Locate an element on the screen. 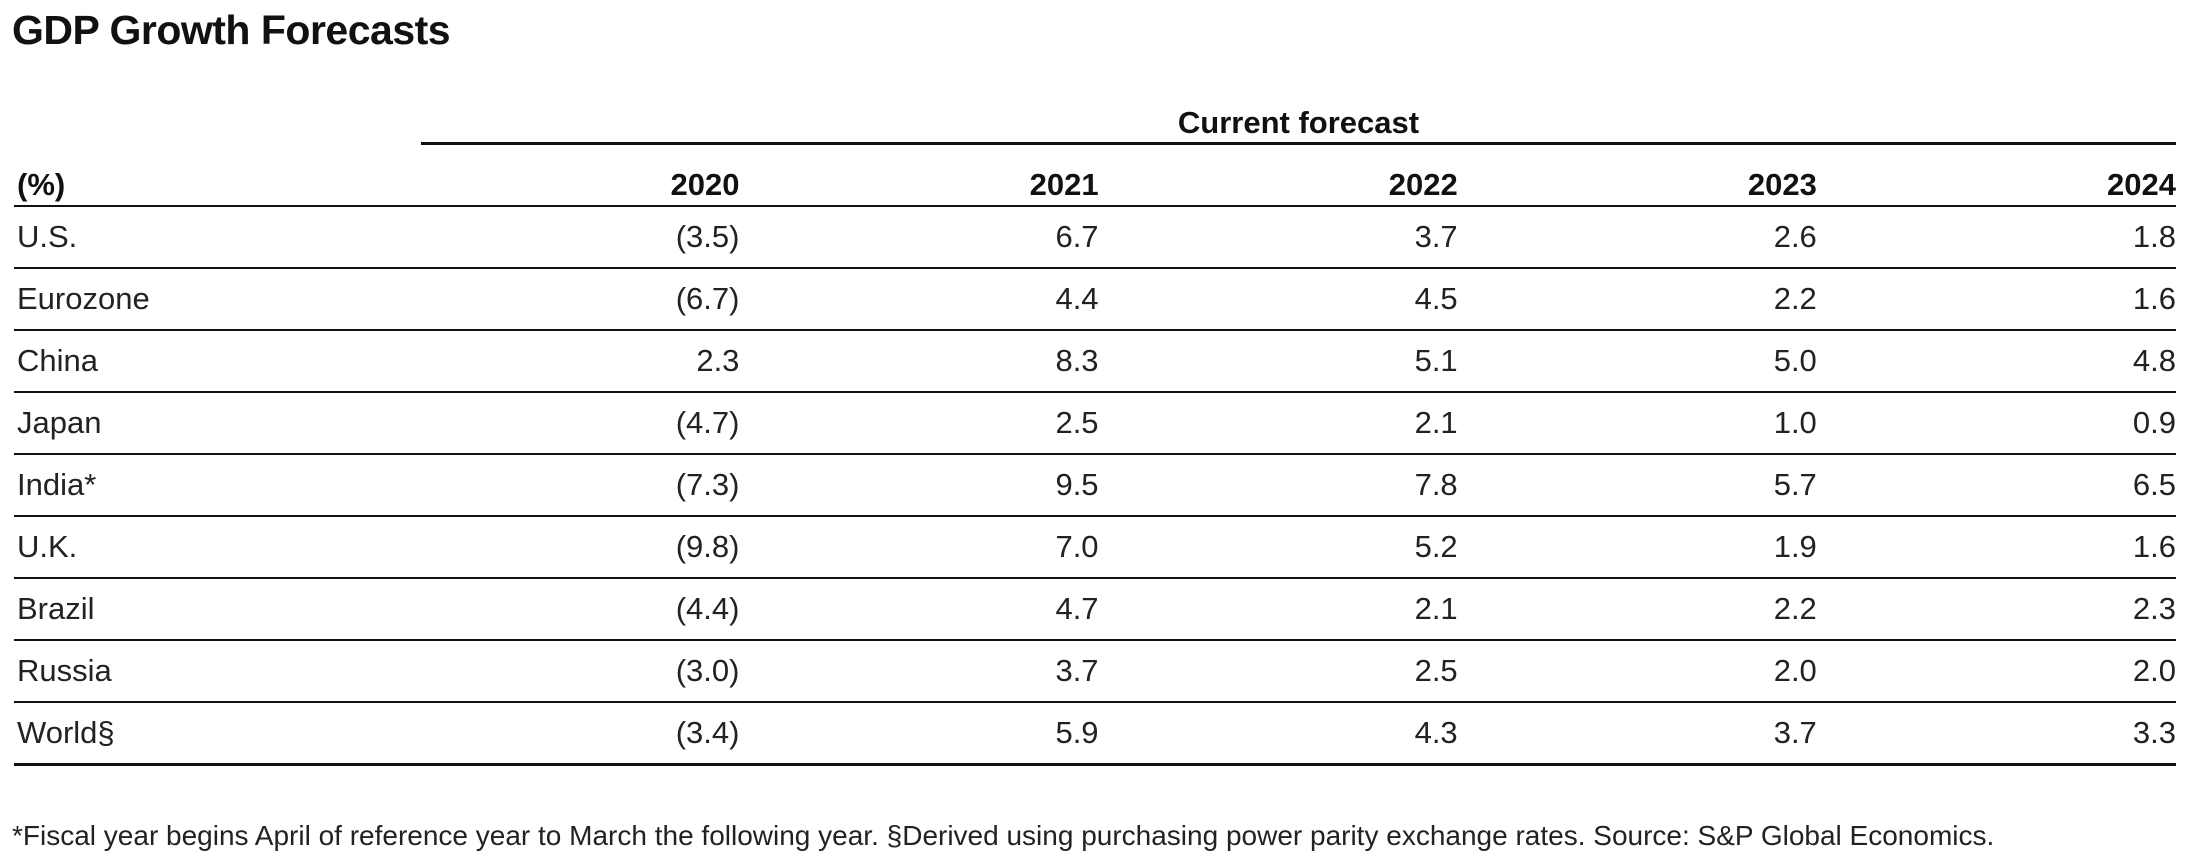 This screenshot has width=2187, height=859. column-header: 2020 is located at coordinates (560, 186).